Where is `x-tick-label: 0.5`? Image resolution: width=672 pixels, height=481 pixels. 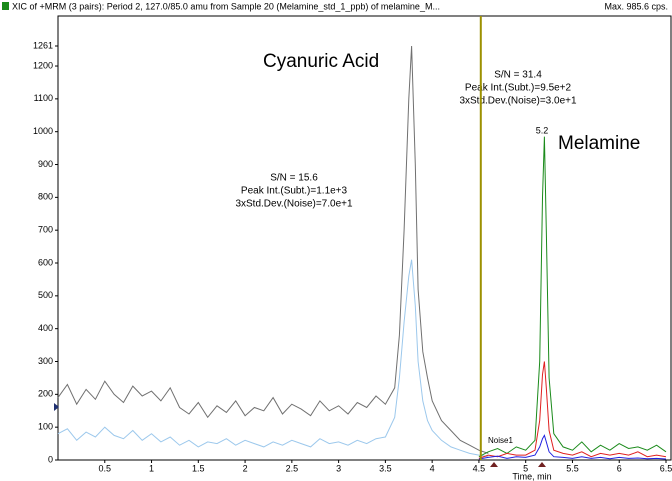 x-tick-label: 0.5 is located at coordinates (105, 468).